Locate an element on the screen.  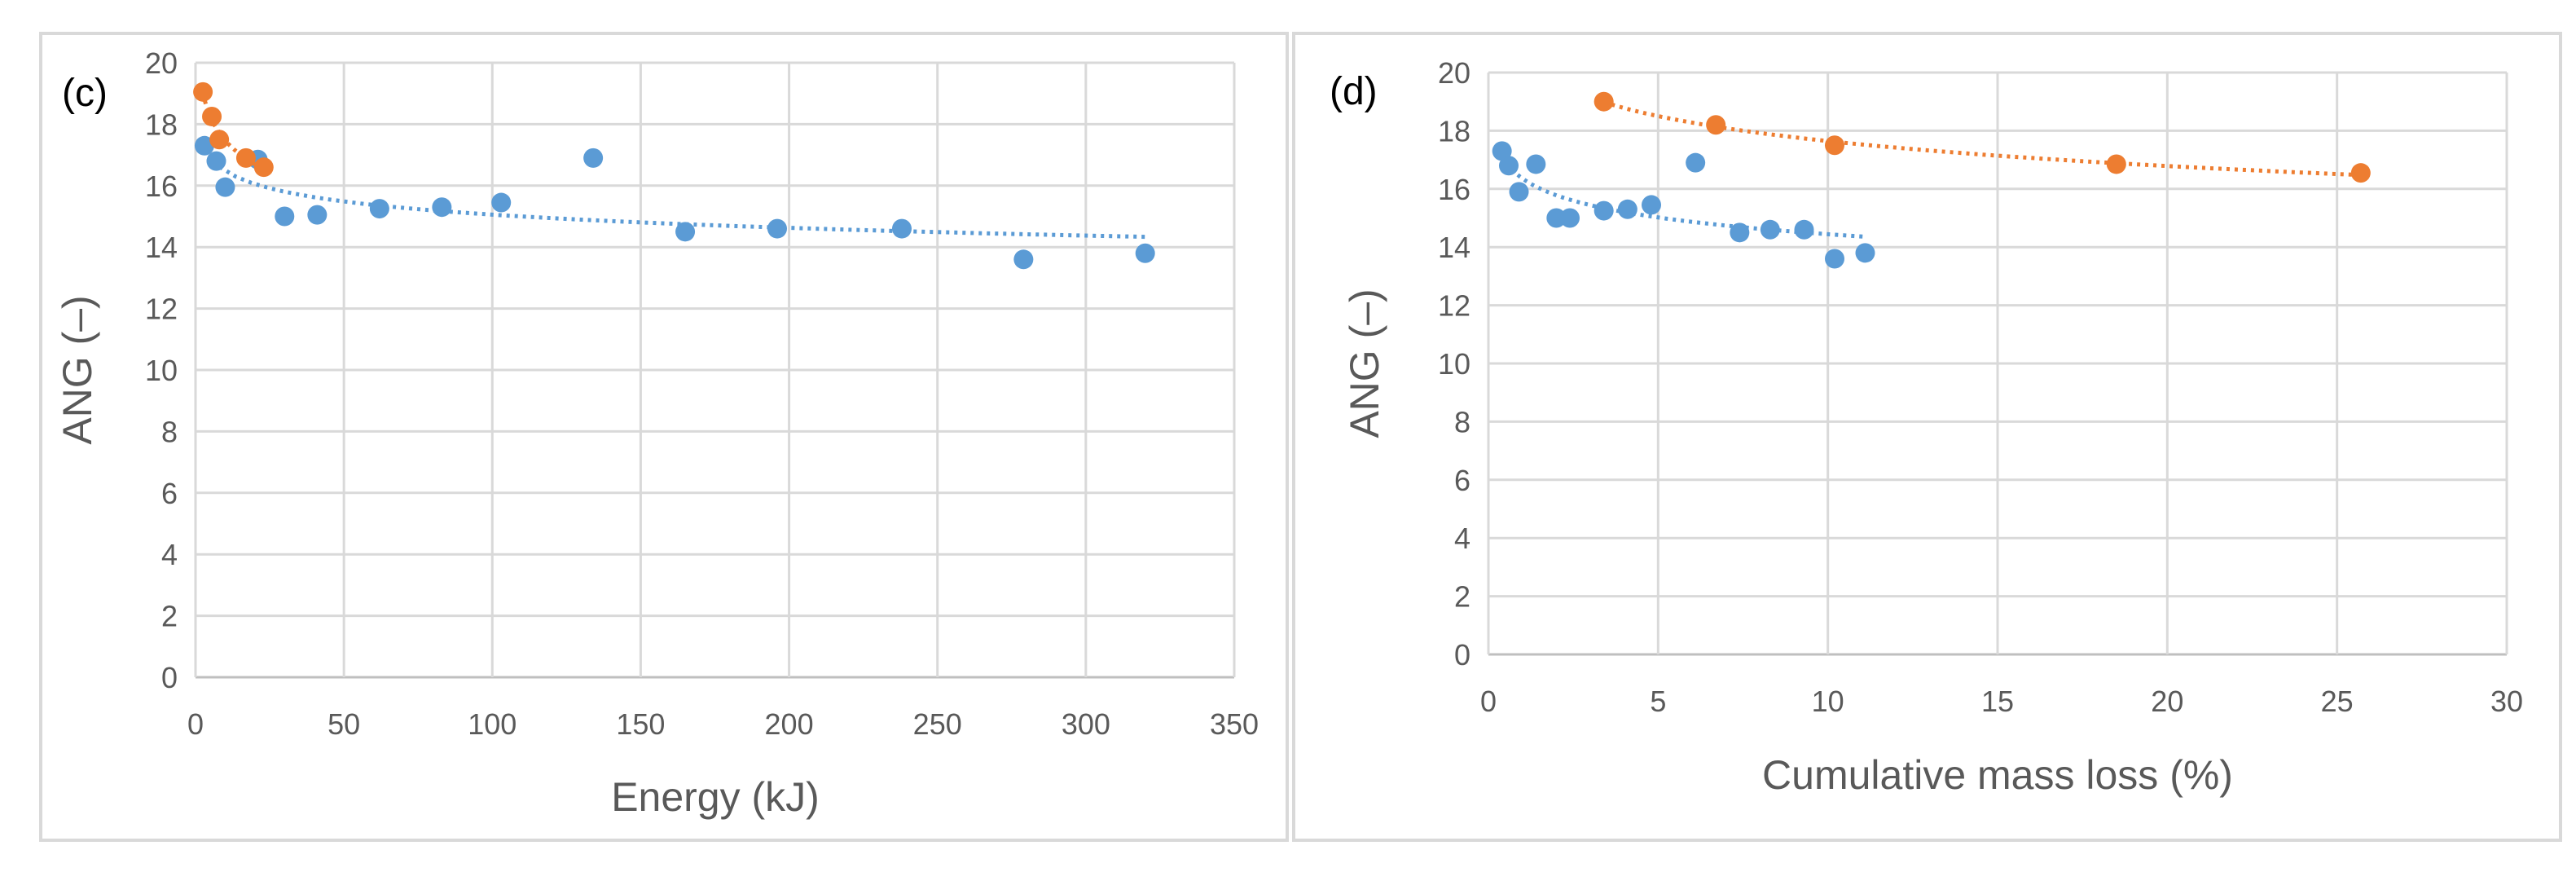
panel-label: (c) is located at coordinates (85, 93).